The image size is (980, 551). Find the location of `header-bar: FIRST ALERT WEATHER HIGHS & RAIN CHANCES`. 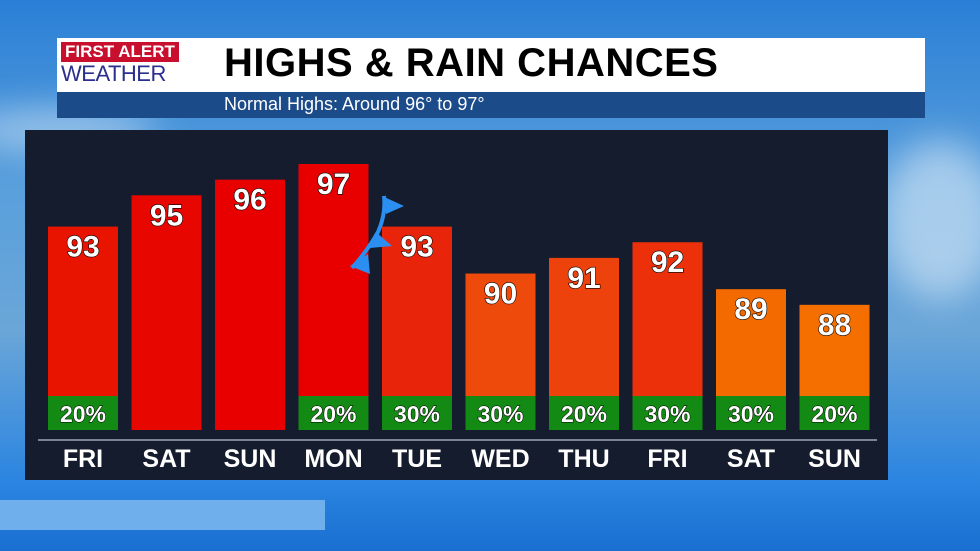

header-bar: FIRST ALERT WEATHER HIGHS & RAIN CHANCES is located at coordinates (491, 65).